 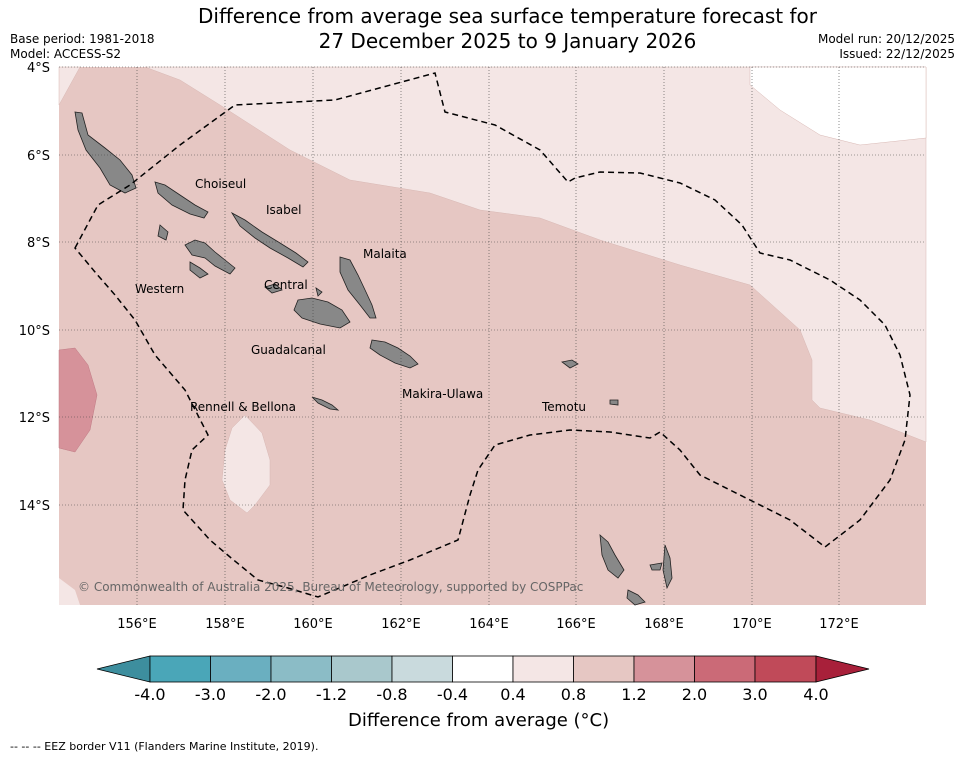 What do you see at coordinates (385, 254) in the screenshot?
I see `place-malaita: Malaita` at bounding box center [385, 254].